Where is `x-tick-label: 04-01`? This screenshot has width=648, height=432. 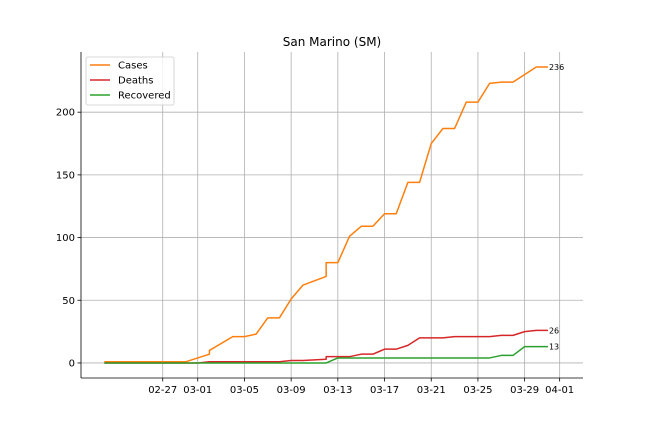
x-tick-label: 04-01 is located at coordinates (559, 390).